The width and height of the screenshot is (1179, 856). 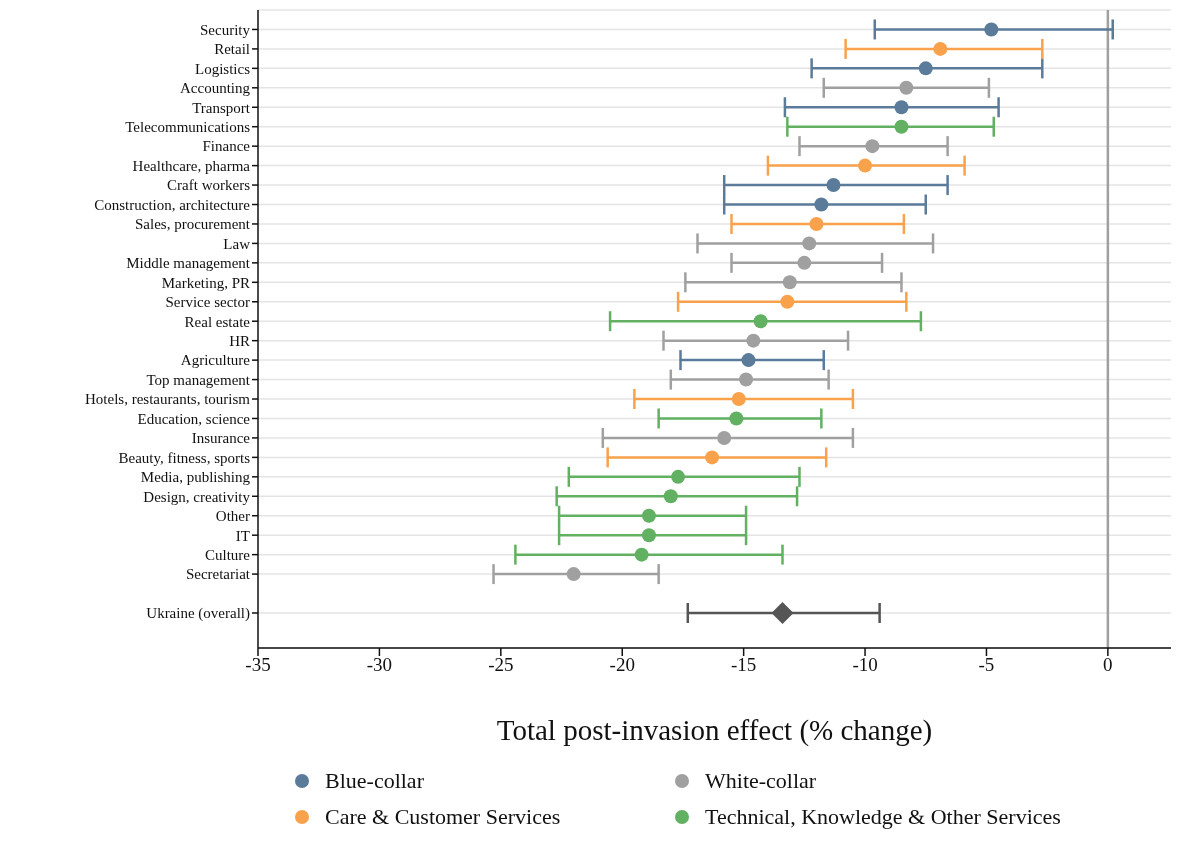 What do you see at coordinates (239, 341) in the screenshot?
I see `y-tick-label: HR` at bounding box center [239, 341].